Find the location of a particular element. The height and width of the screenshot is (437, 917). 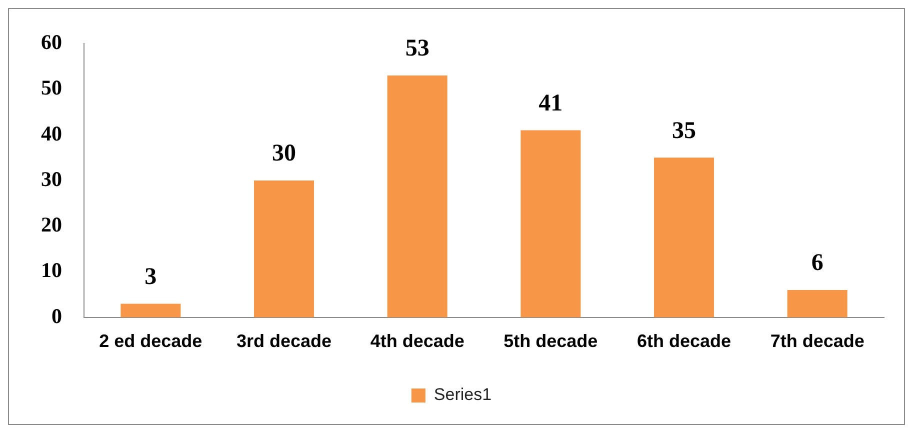

data-label: 30 is located at coordinates (284, 153).